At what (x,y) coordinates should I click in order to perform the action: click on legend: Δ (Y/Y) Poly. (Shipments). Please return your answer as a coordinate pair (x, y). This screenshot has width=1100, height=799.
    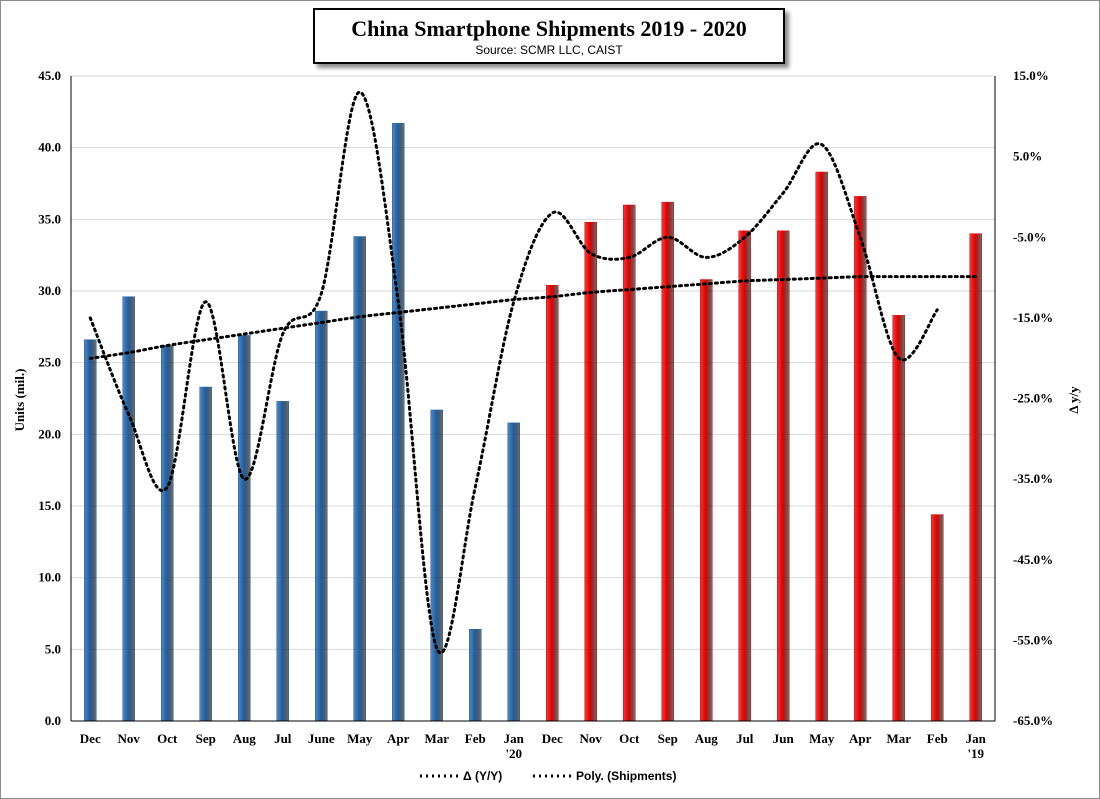
    Looking at the image, I should click on (548, 776).